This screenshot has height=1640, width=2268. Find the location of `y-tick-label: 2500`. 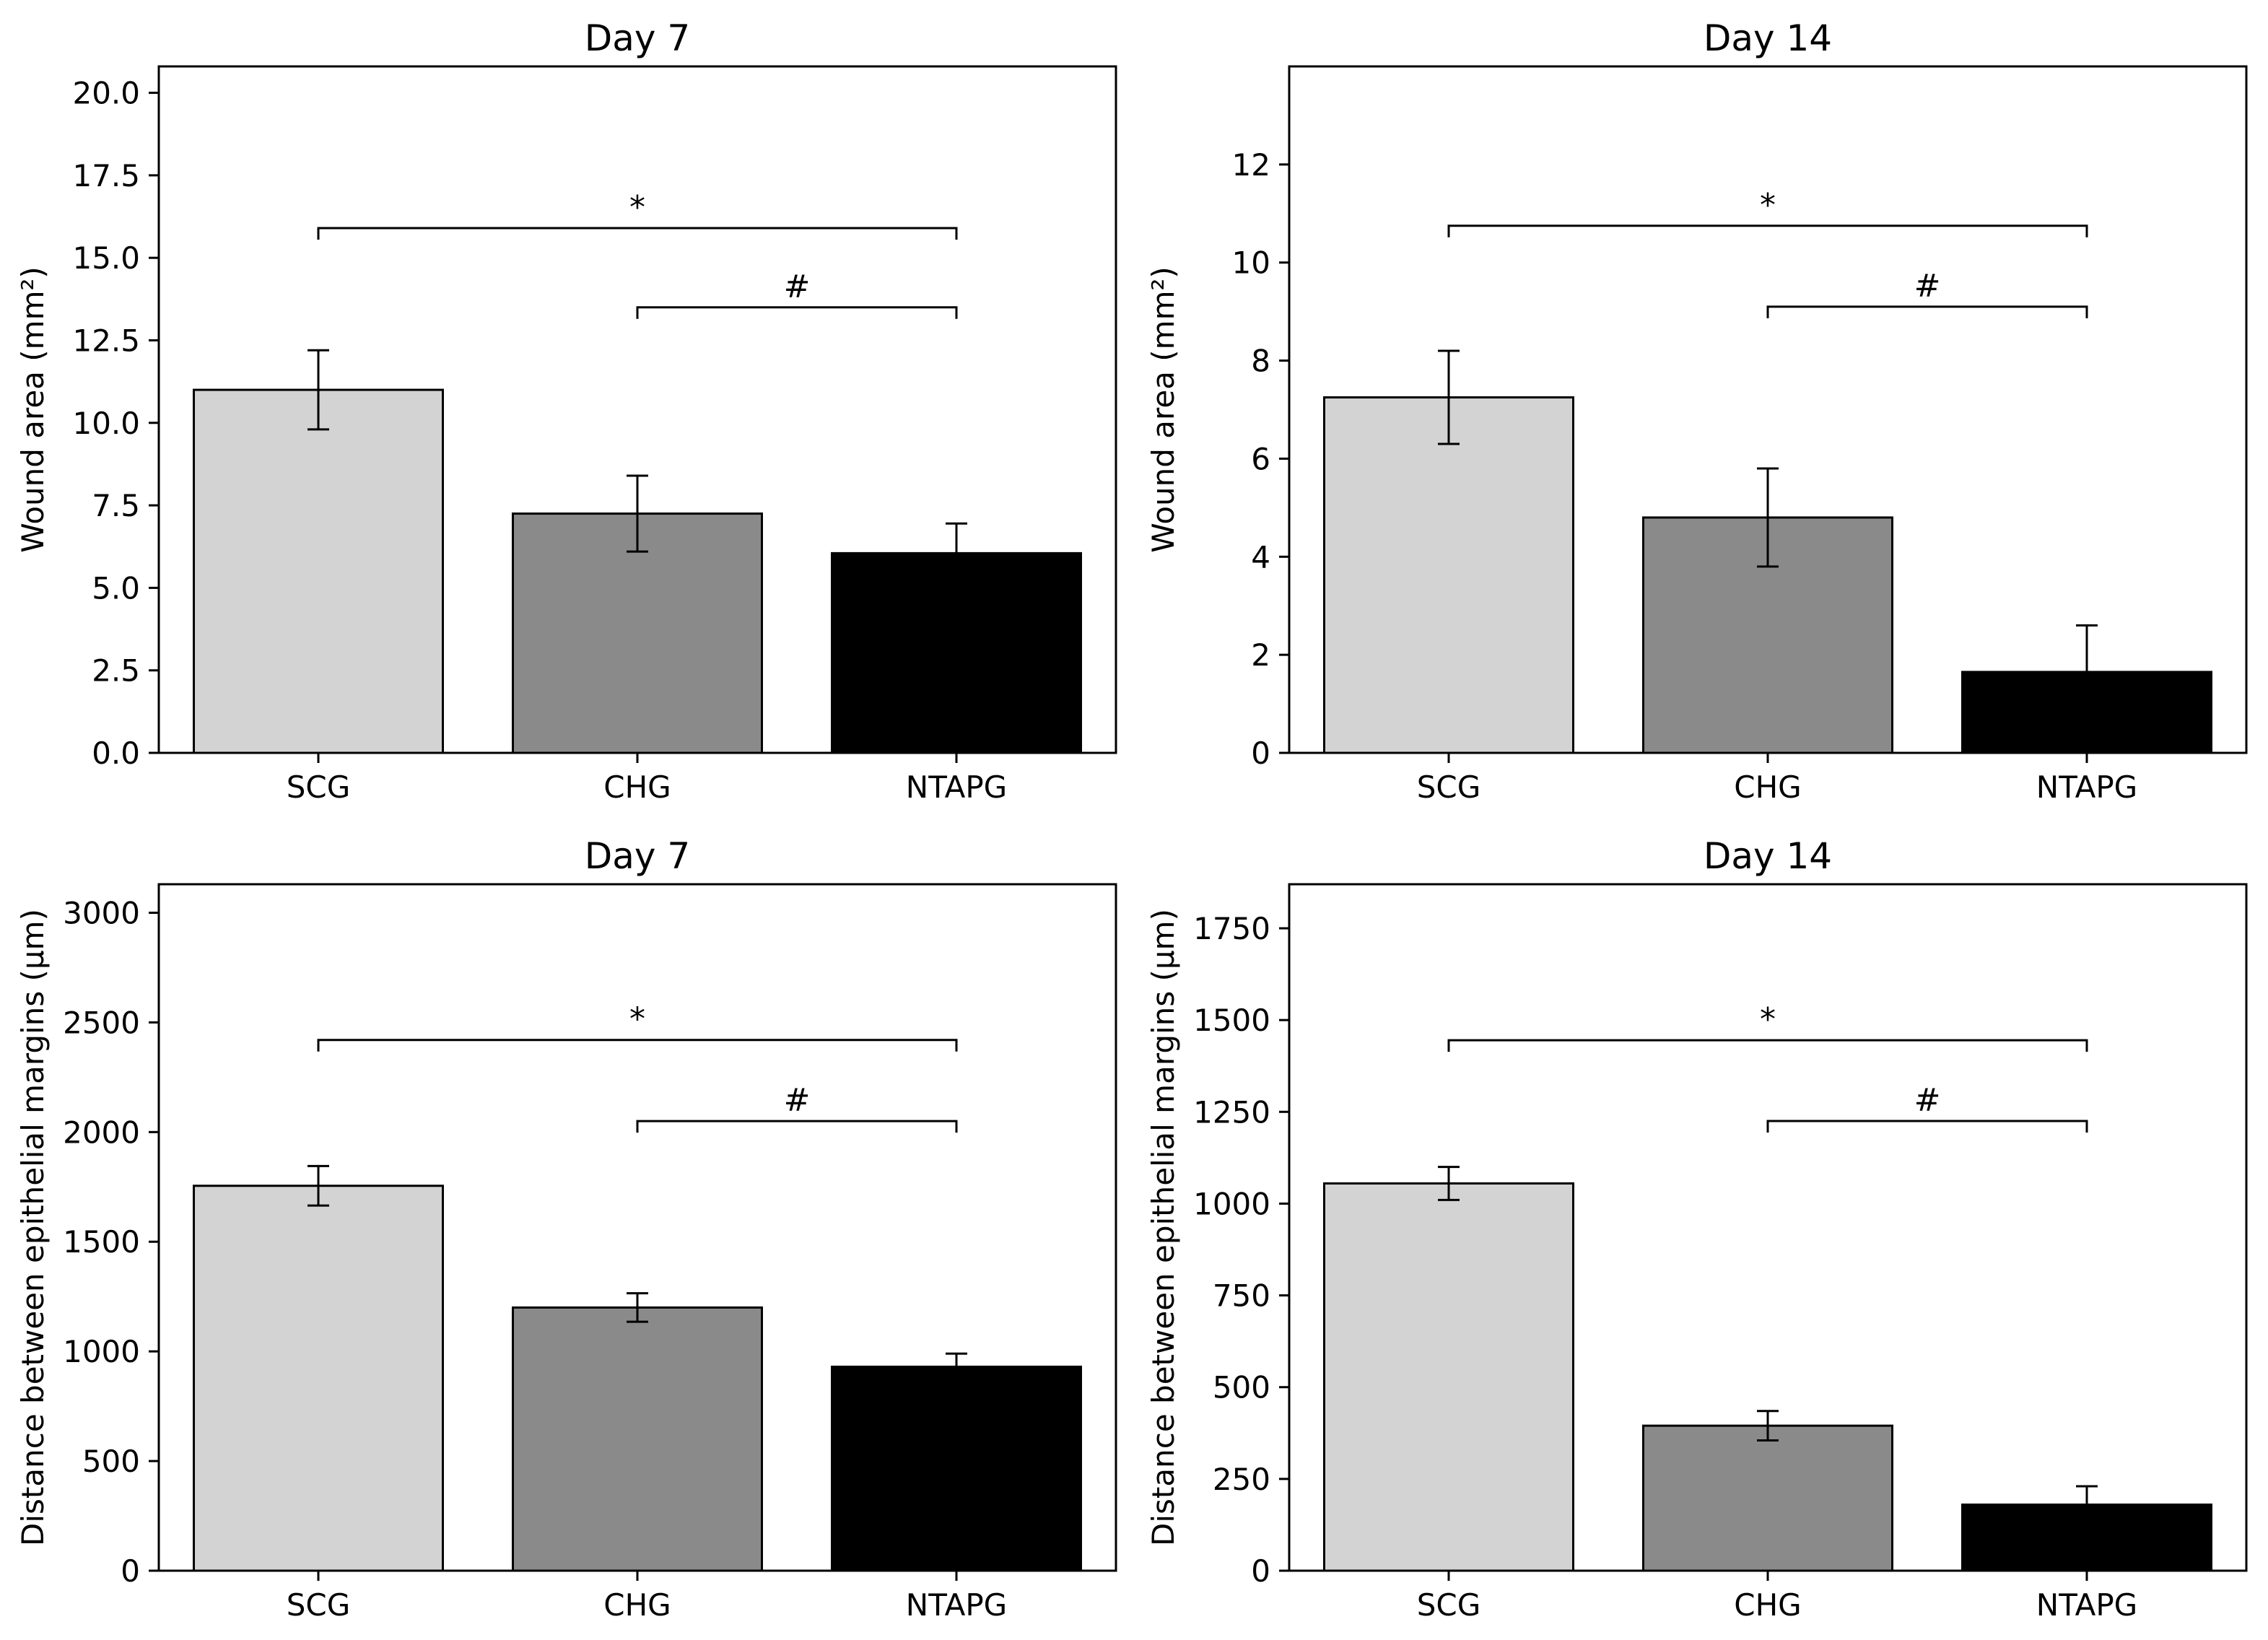

y-tick-label: 2500 is located at coordinates (101, 1022).